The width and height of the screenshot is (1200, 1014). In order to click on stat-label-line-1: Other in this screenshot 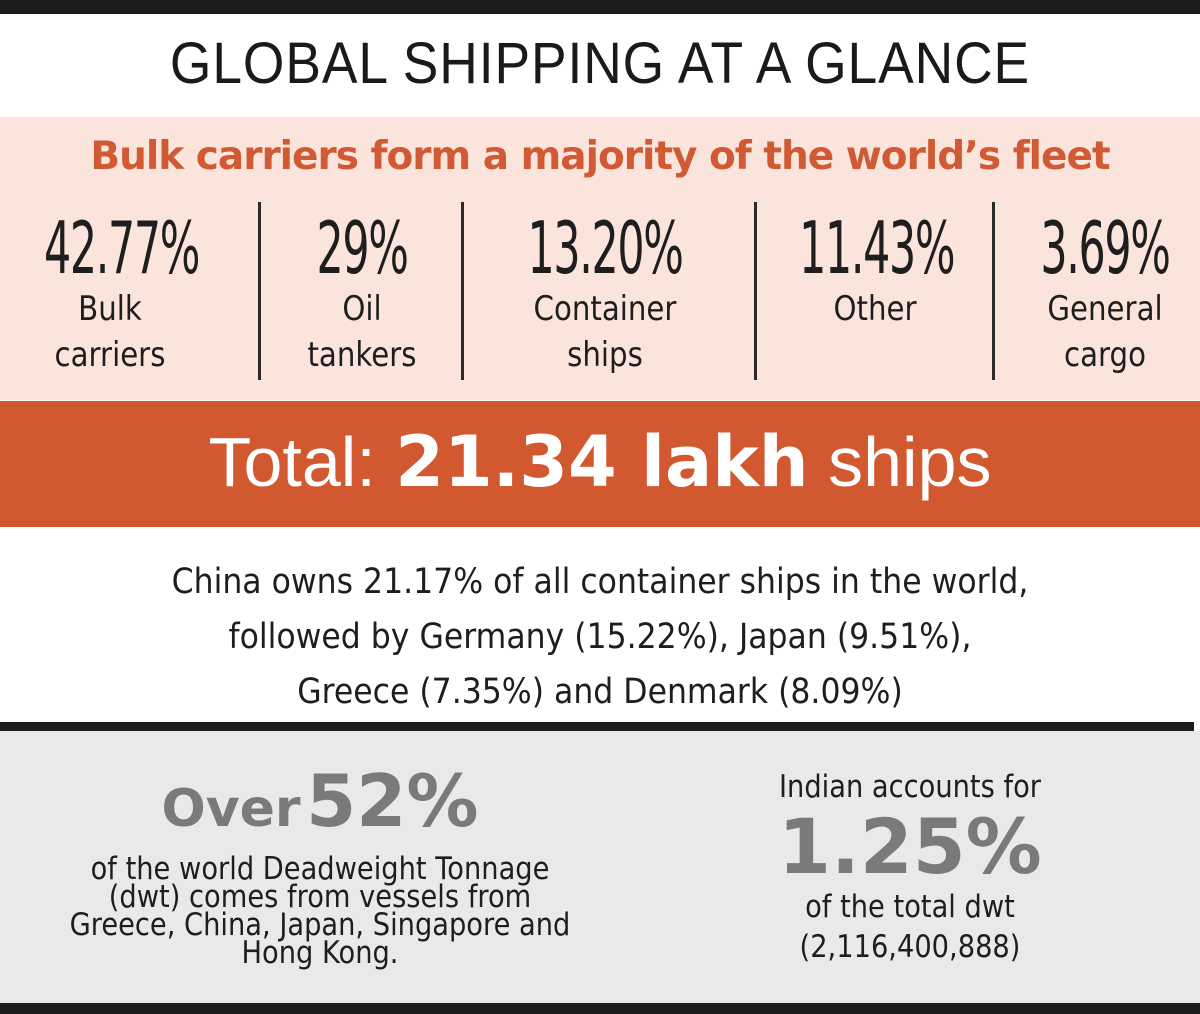, I will do `click(875, 309)`.